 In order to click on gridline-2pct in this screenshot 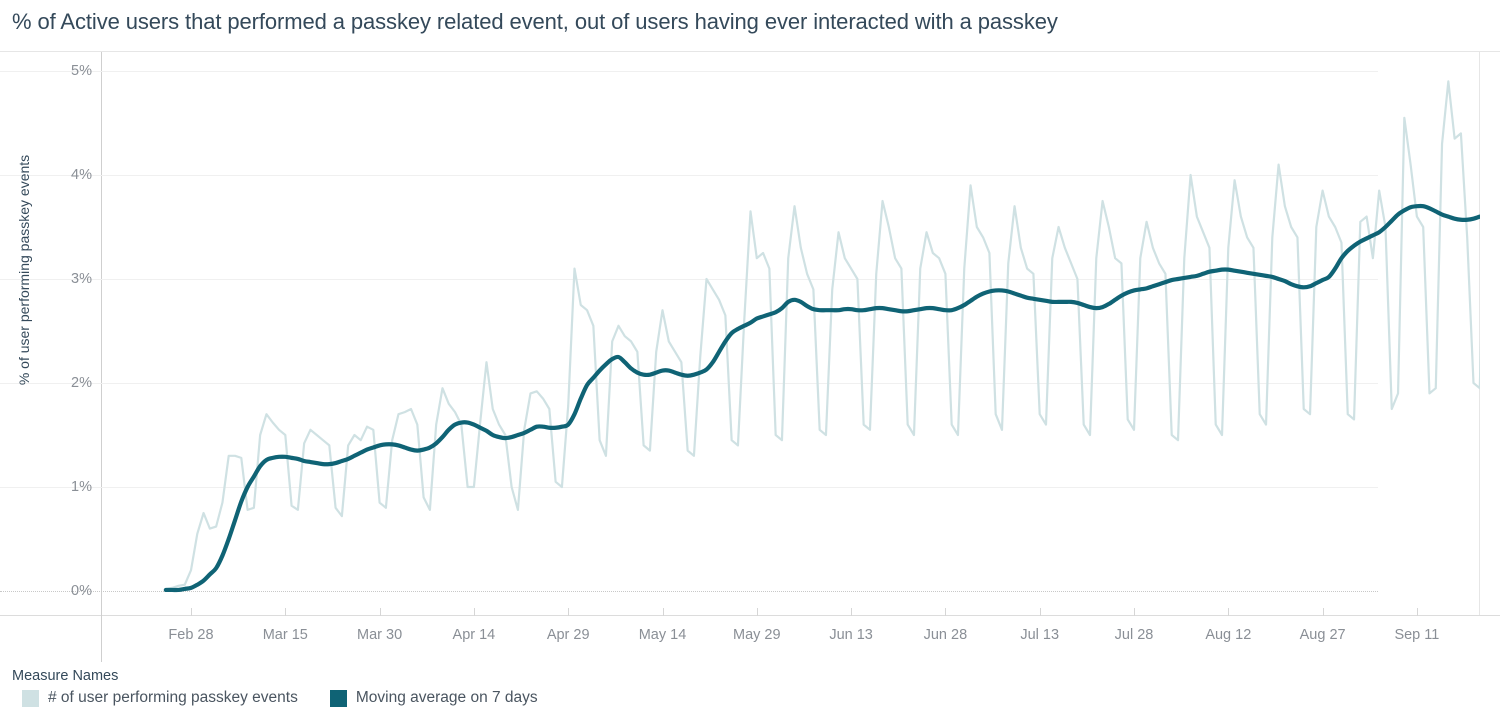, I will do `click(689, 383)`.